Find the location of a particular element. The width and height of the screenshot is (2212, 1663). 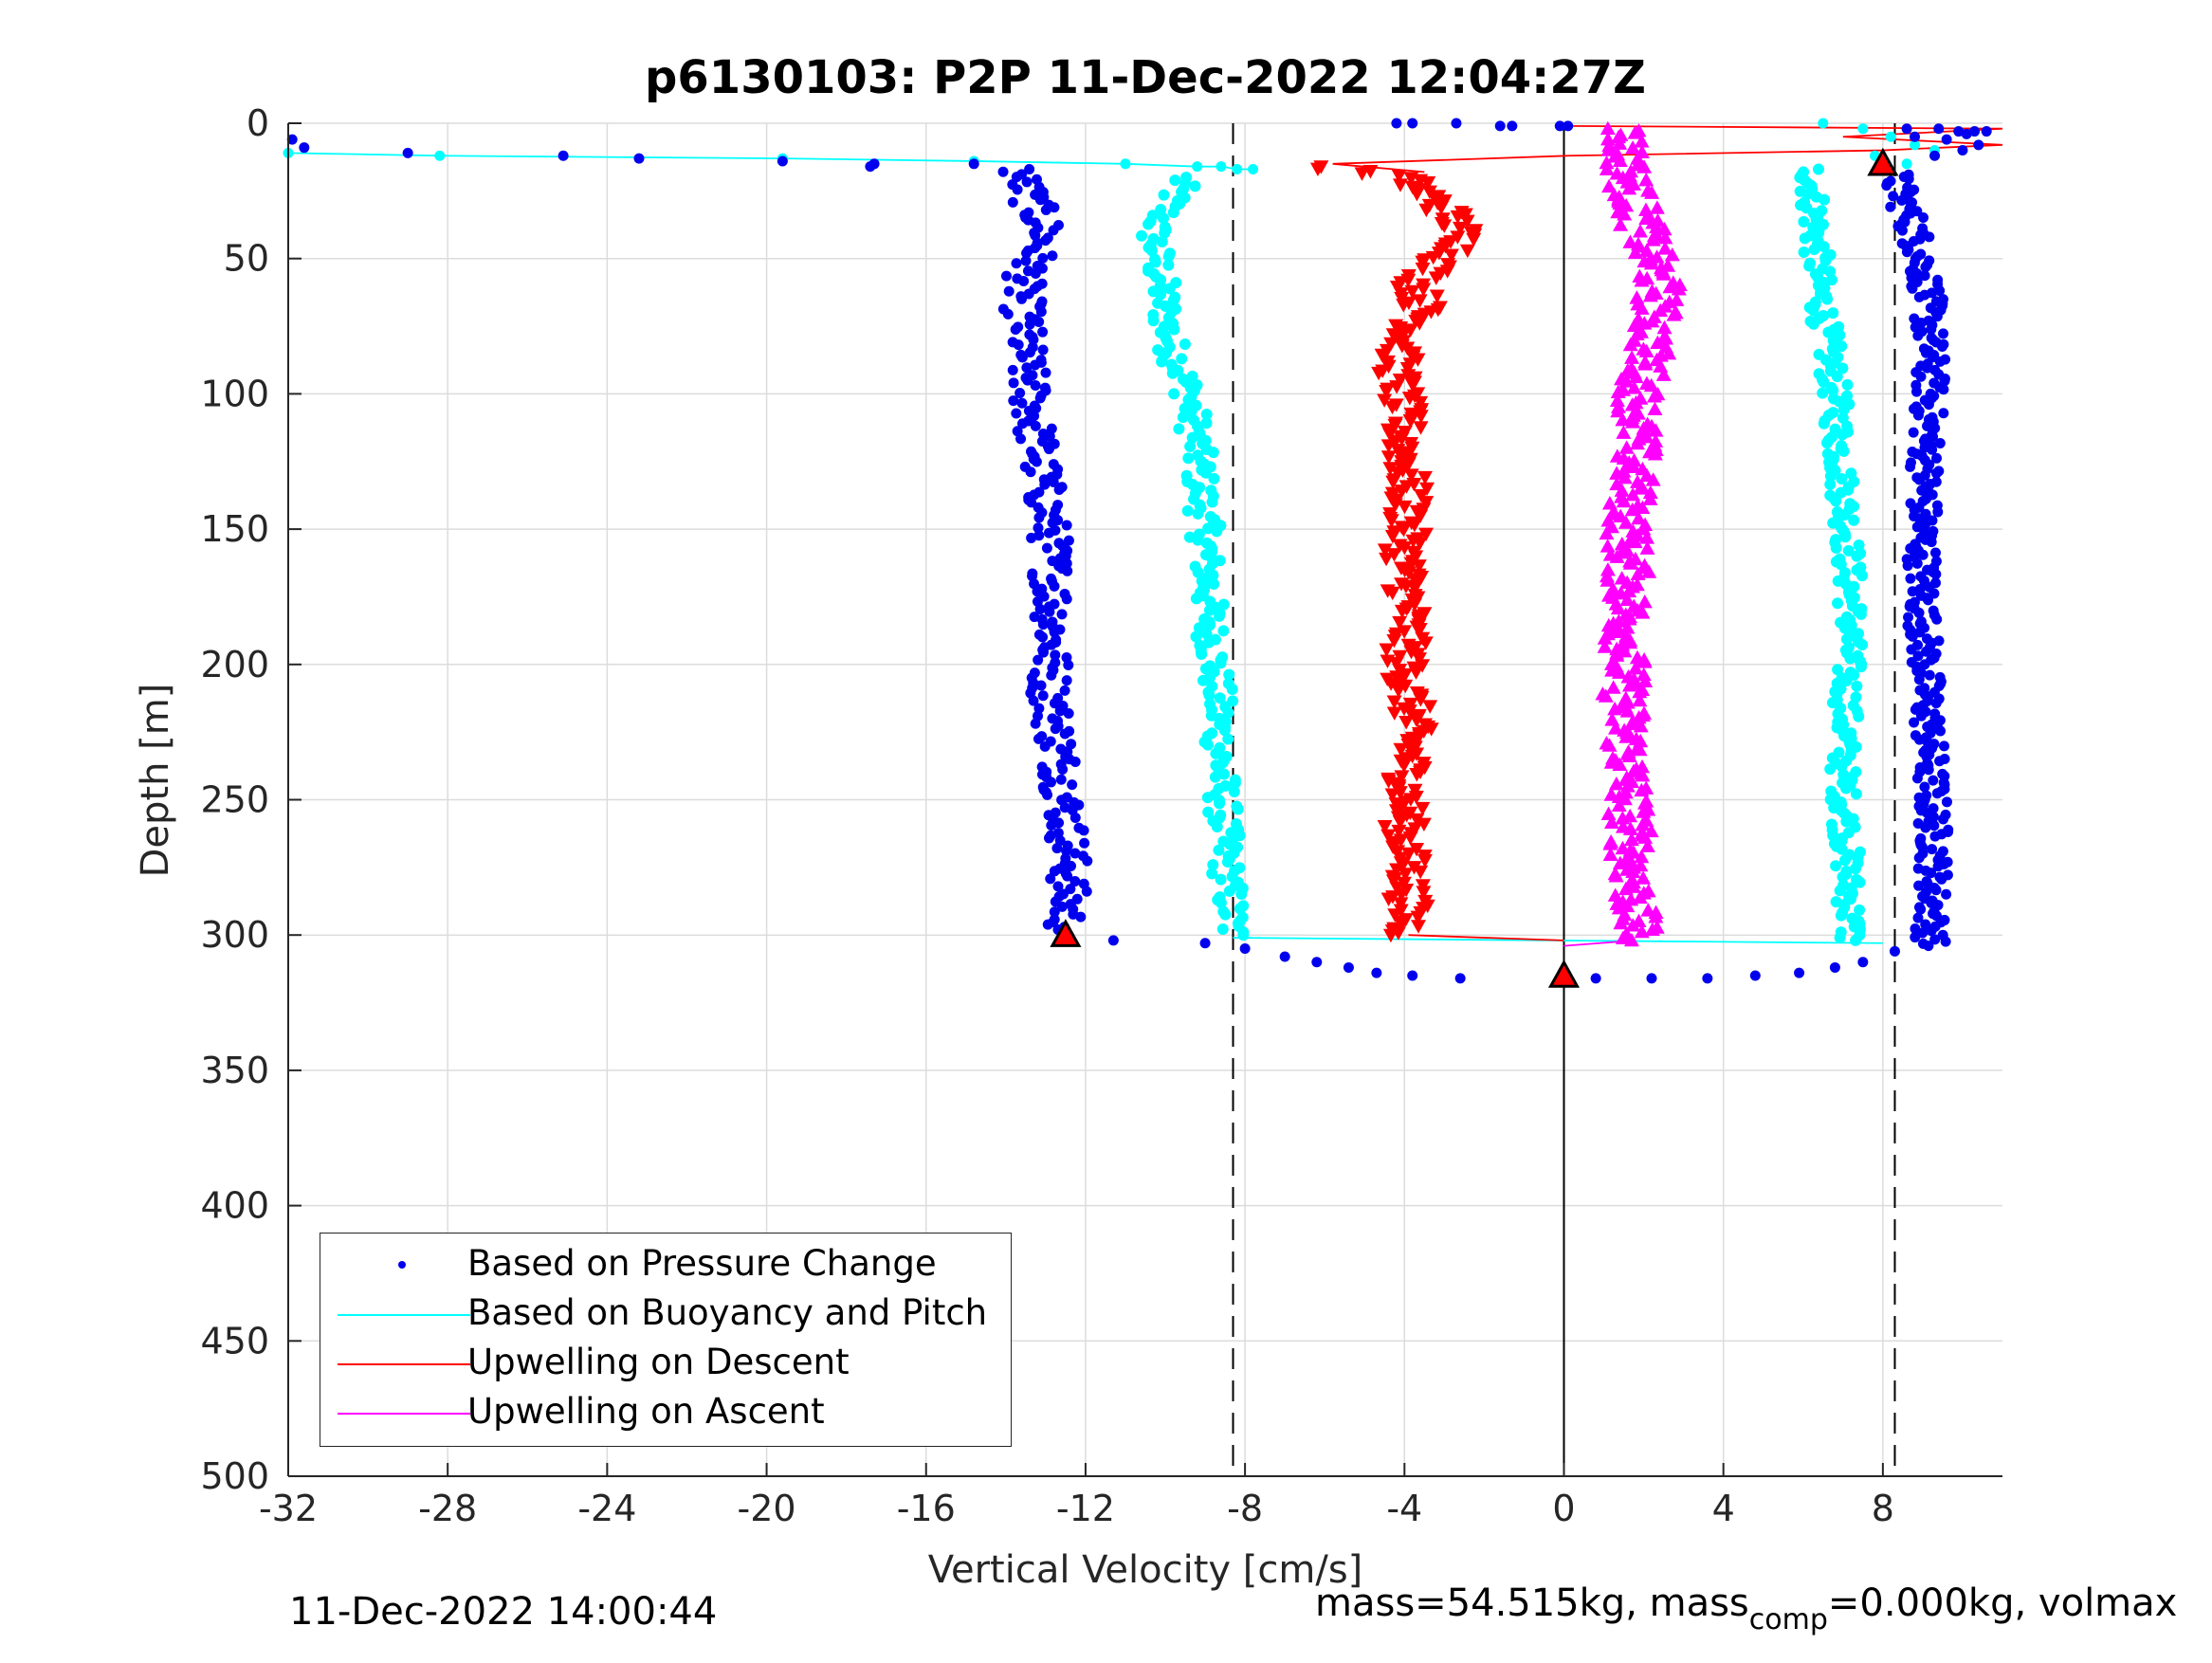

legend-line-sample is located at coordinates (404, 1364).